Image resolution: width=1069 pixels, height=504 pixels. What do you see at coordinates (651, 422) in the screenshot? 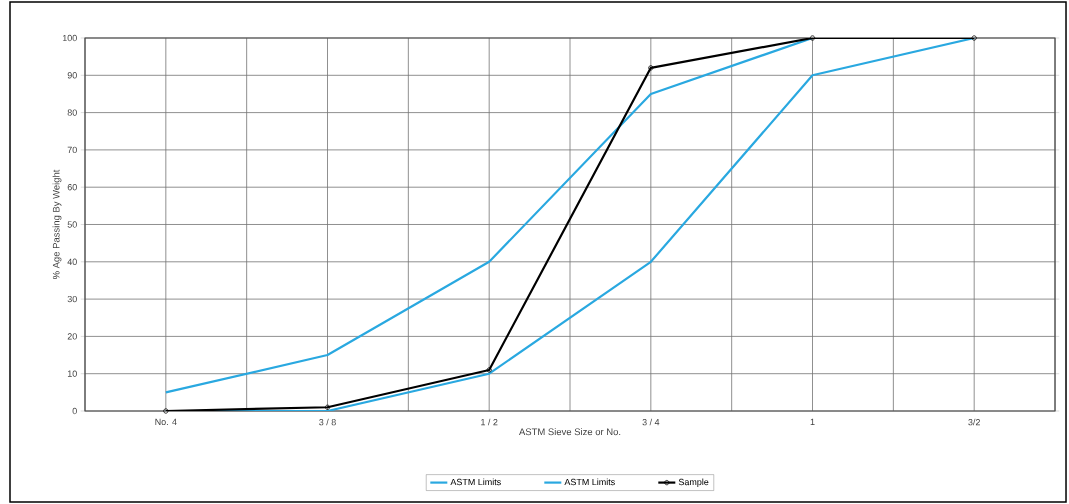
I see `x-tick-label: 3 / 4` at bounding box center [651, 422].